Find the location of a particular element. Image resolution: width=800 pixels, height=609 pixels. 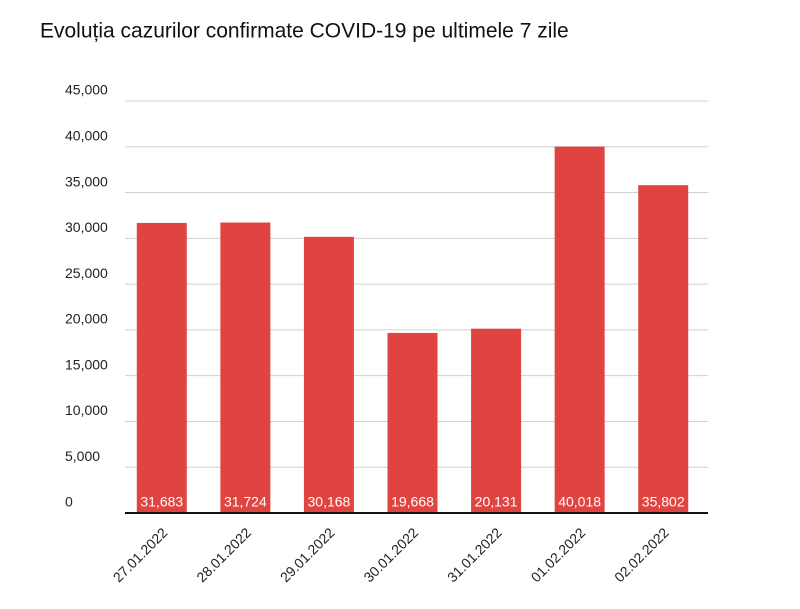

x-tick-label: 30.01.2022 is located at coordinates (390, 554).